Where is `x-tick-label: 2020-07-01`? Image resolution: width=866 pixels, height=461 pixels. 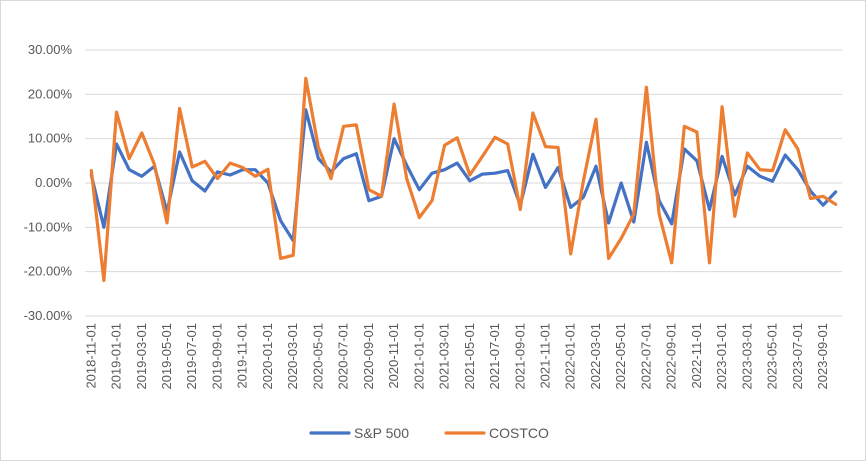
x-tick-label: 2020-07-01 is located at coordinates (343, 356).